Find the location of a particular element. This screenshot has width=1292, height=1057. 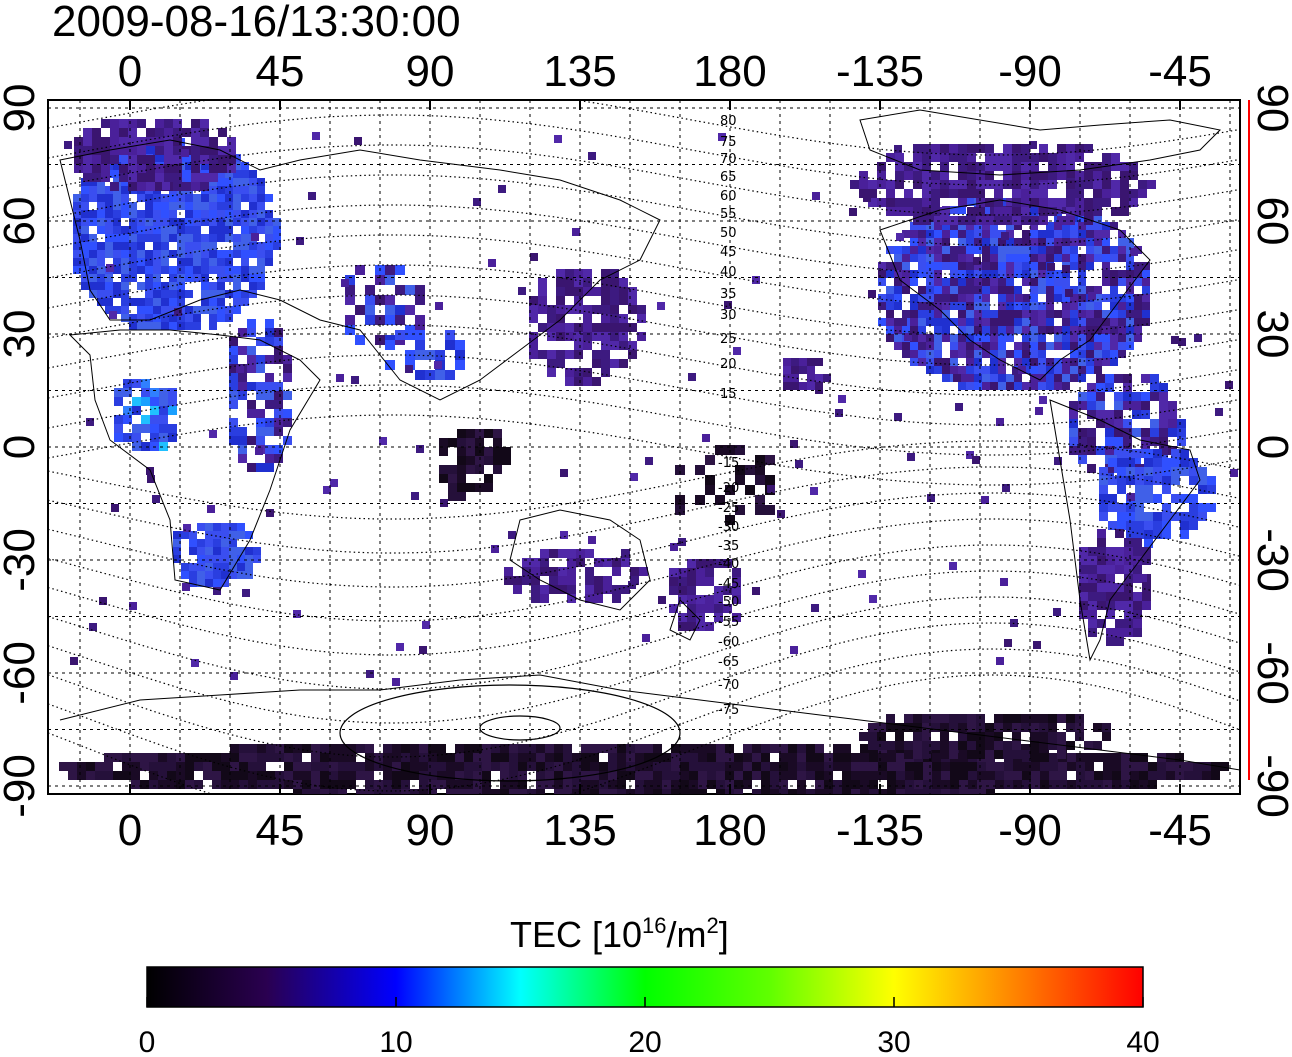

contour-label: -35 is located at coordinates (728, 546).